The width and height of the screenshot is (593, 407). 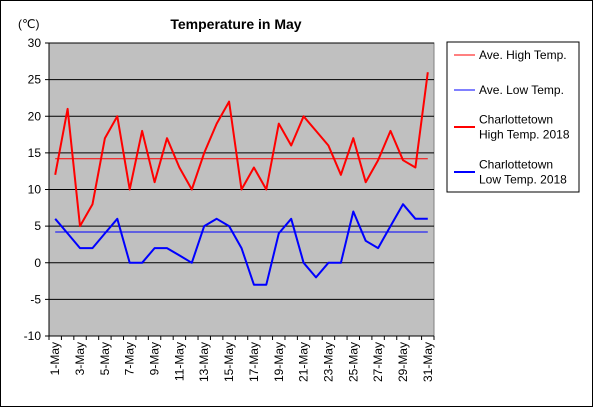 I want to click on x-tick-label: 7-May, so click(x=130, y=358).